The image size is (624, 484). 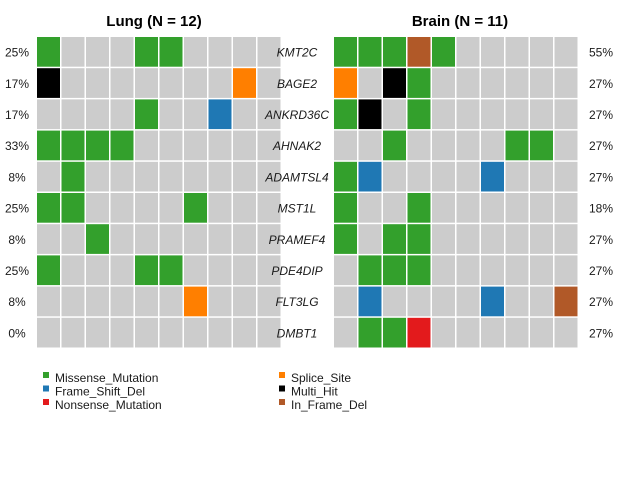 What do you see at coordinates (460, 21) in the screenshot?
I see `brain-panel-title: Brain (N = 11)` at bounding box center [460, 21].